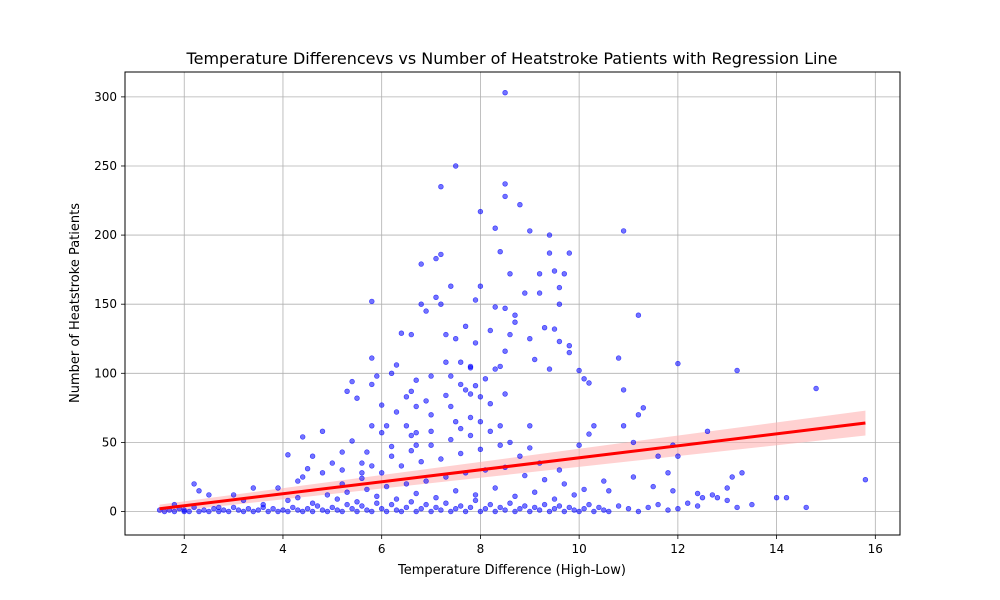 This screenshot has height=600, width=1000. I want to click on regression-line-group, so click(512, 466).